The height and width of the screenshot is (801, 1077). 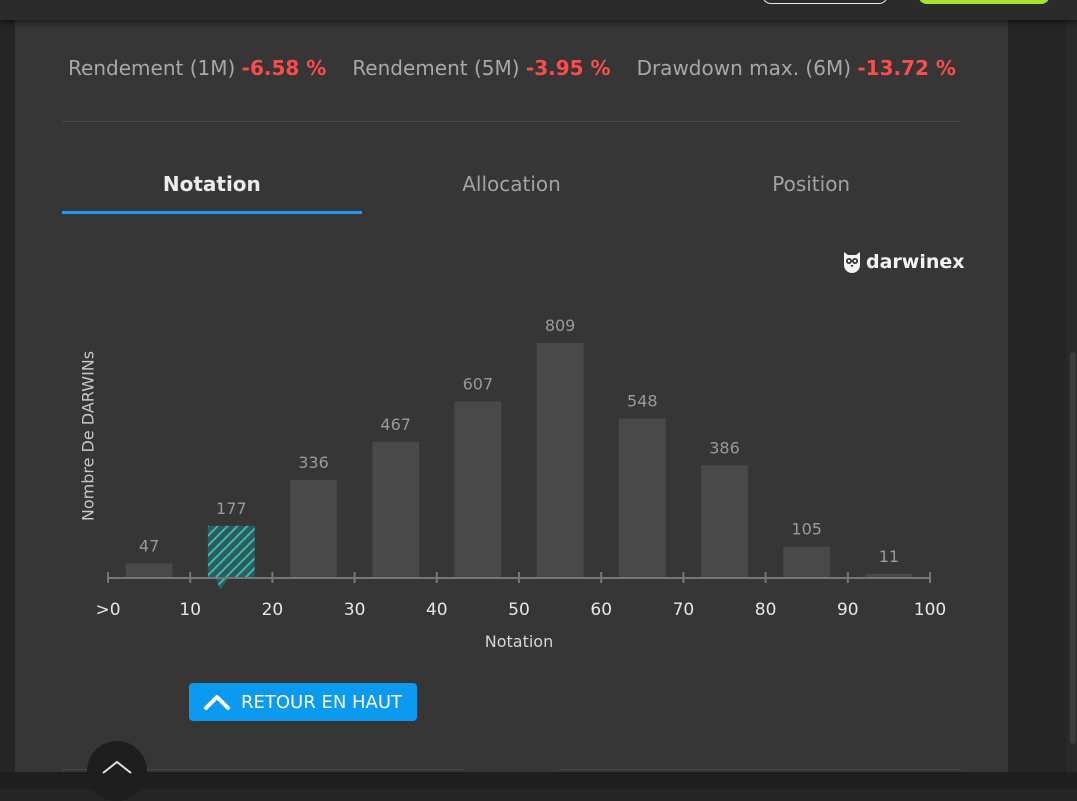 What do you see at coordinates (478, 383) in the screenshot?
I see `bar-value-label: 607` at bounding box center [478, 383].